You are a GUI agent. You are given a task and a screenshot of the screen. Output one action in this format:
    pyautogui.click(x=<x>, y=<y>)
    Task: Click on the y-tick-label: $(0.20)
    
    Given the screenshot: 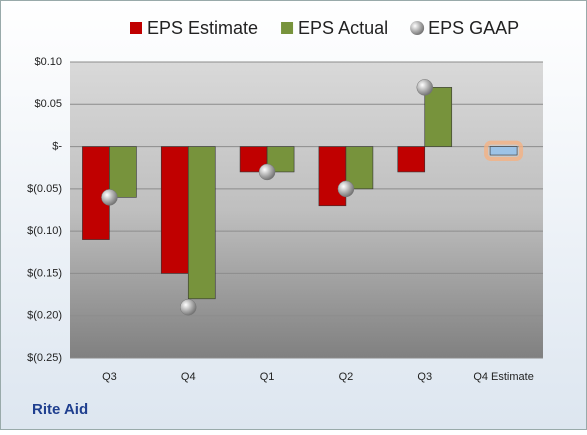 What is the action you would take?
    pyautogui.click(x=44, y=316)
    